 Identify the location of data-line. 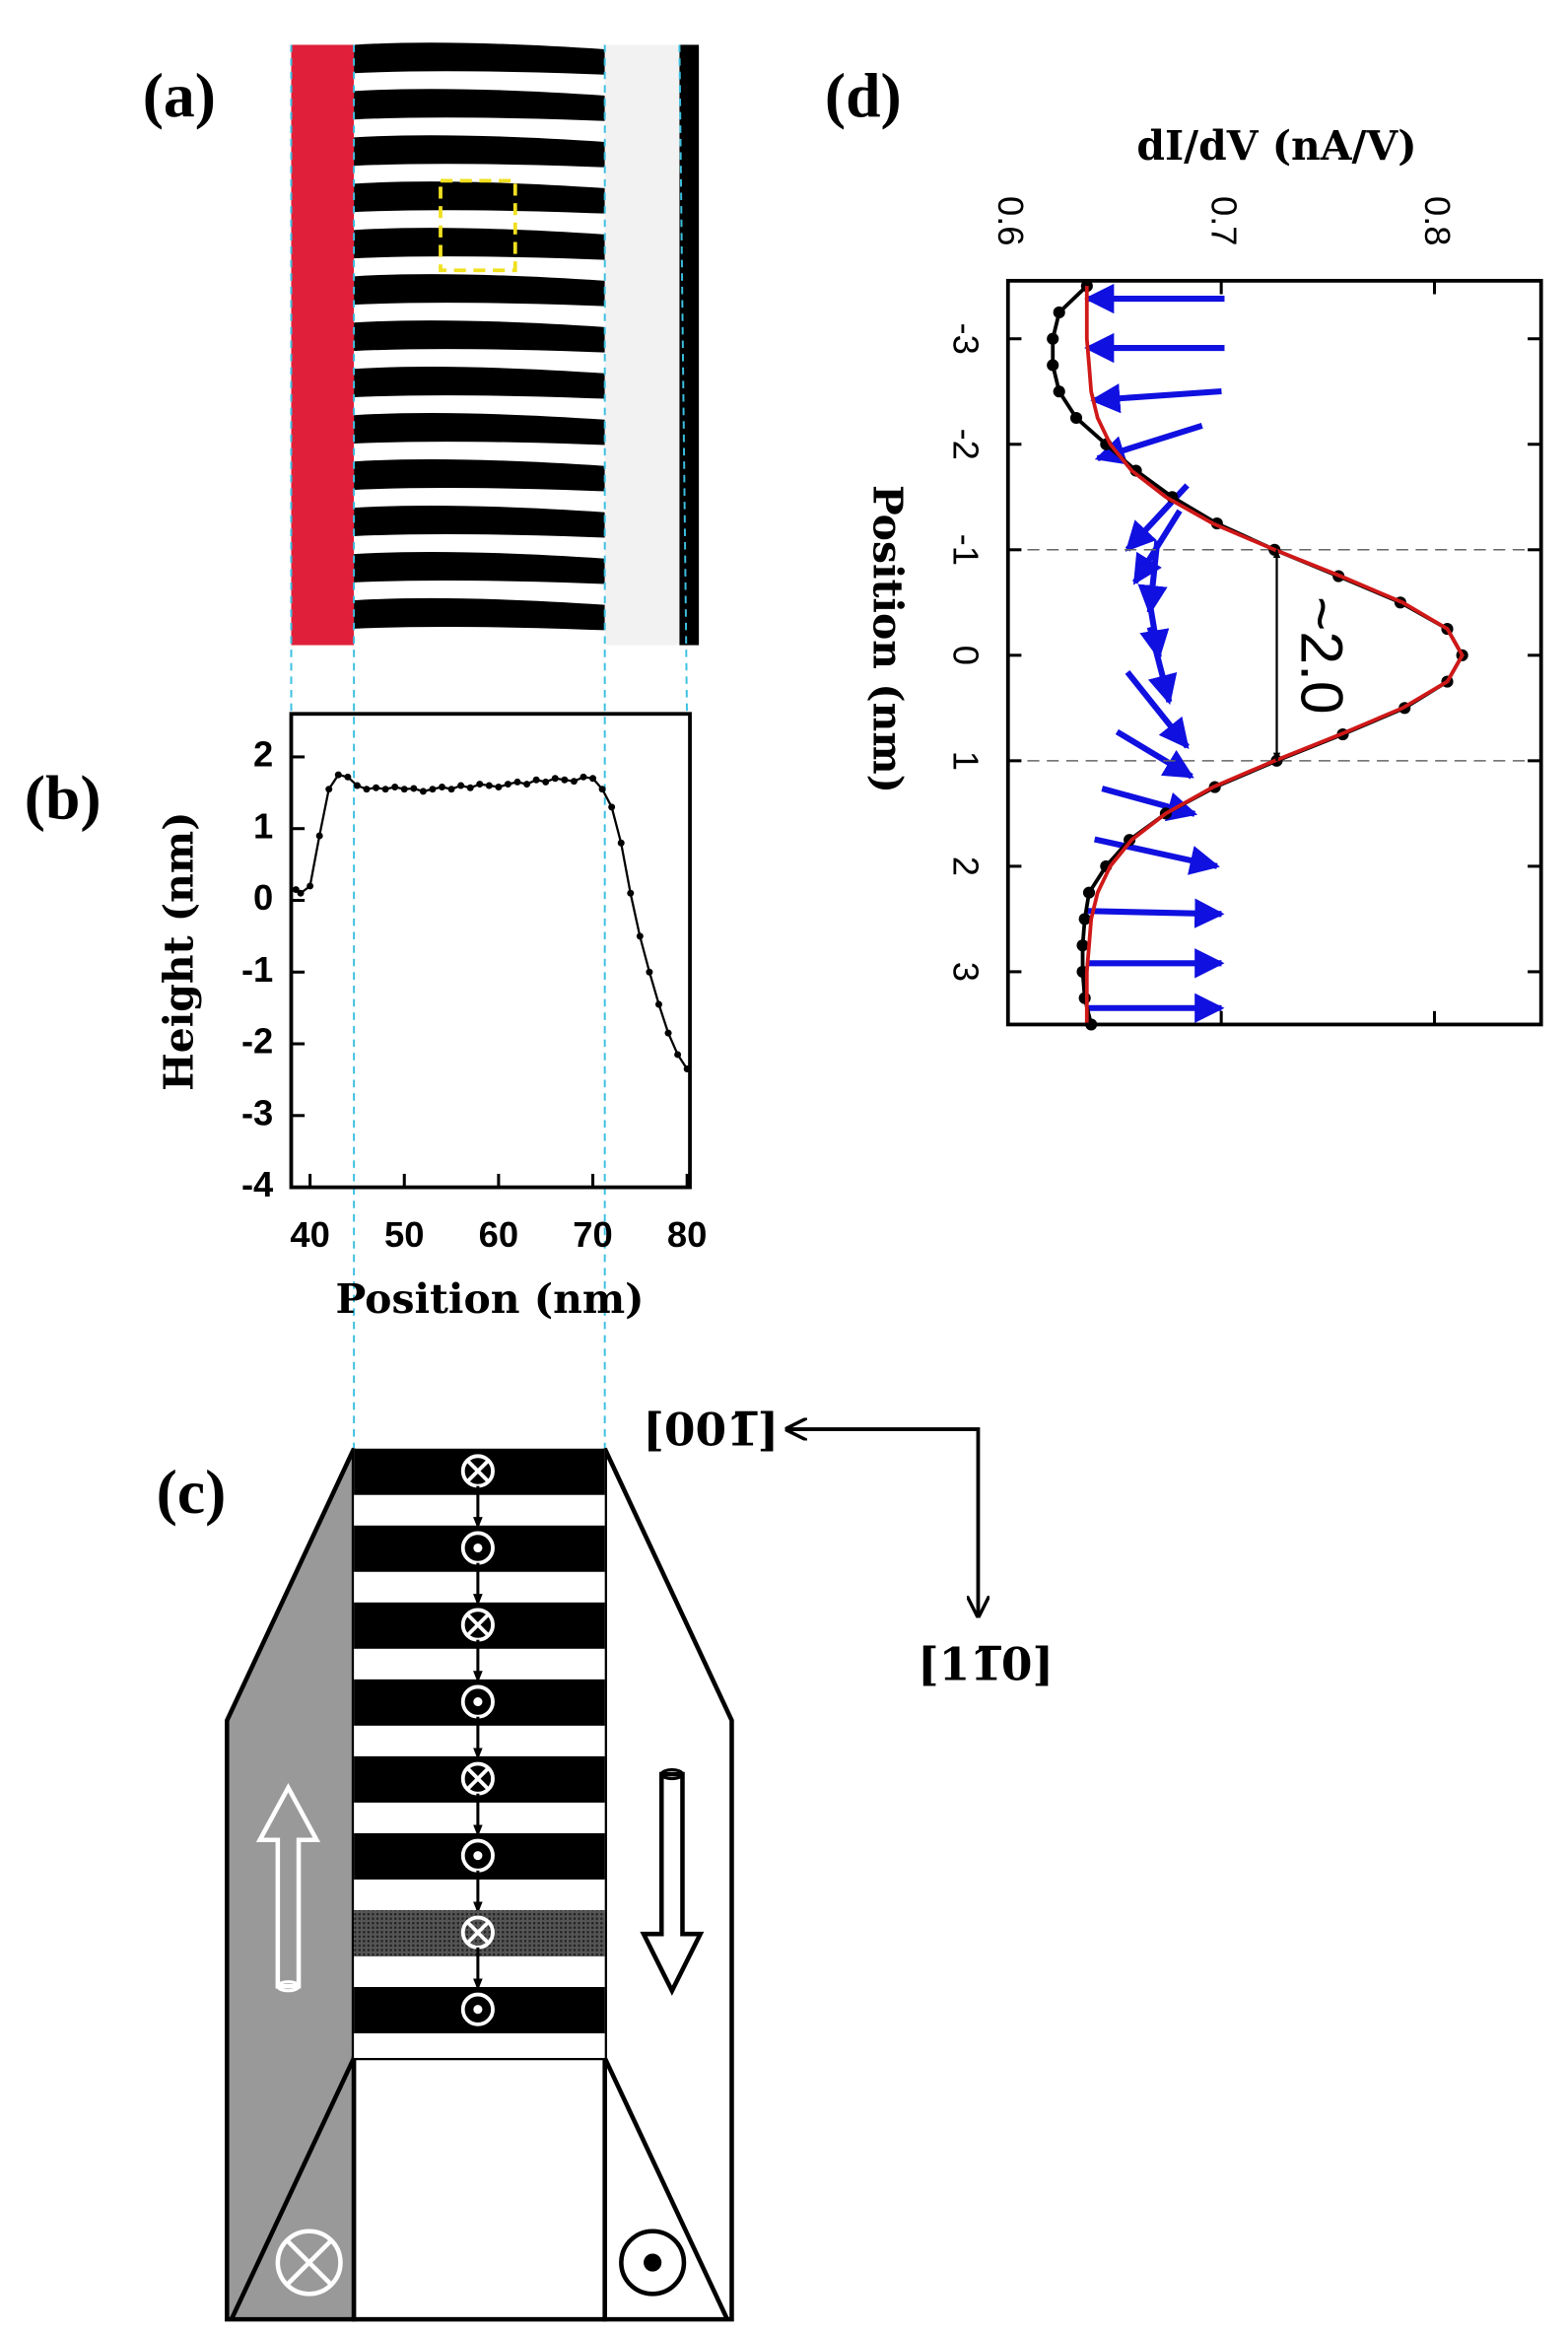
(1274, 656).